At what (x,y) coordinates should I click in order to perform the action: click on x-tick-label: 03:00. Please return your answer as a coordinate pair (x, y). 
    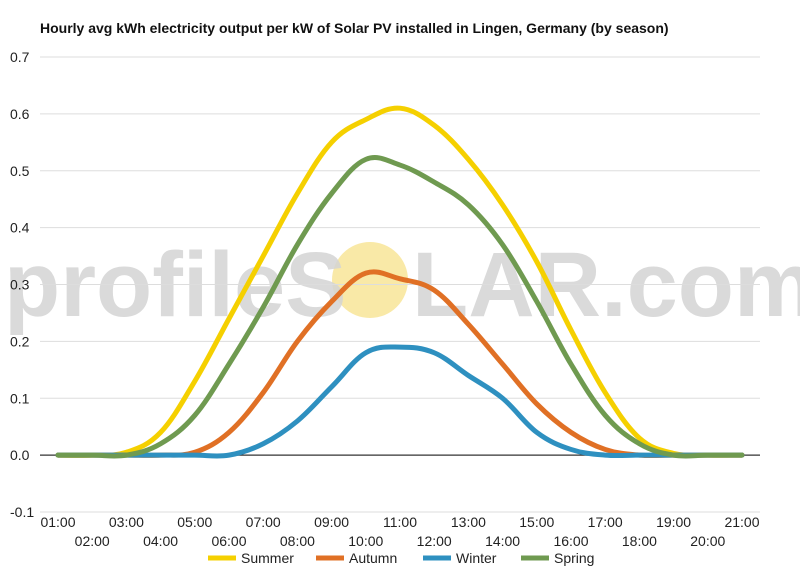
    Looking at the image, I should click on (126, 522).